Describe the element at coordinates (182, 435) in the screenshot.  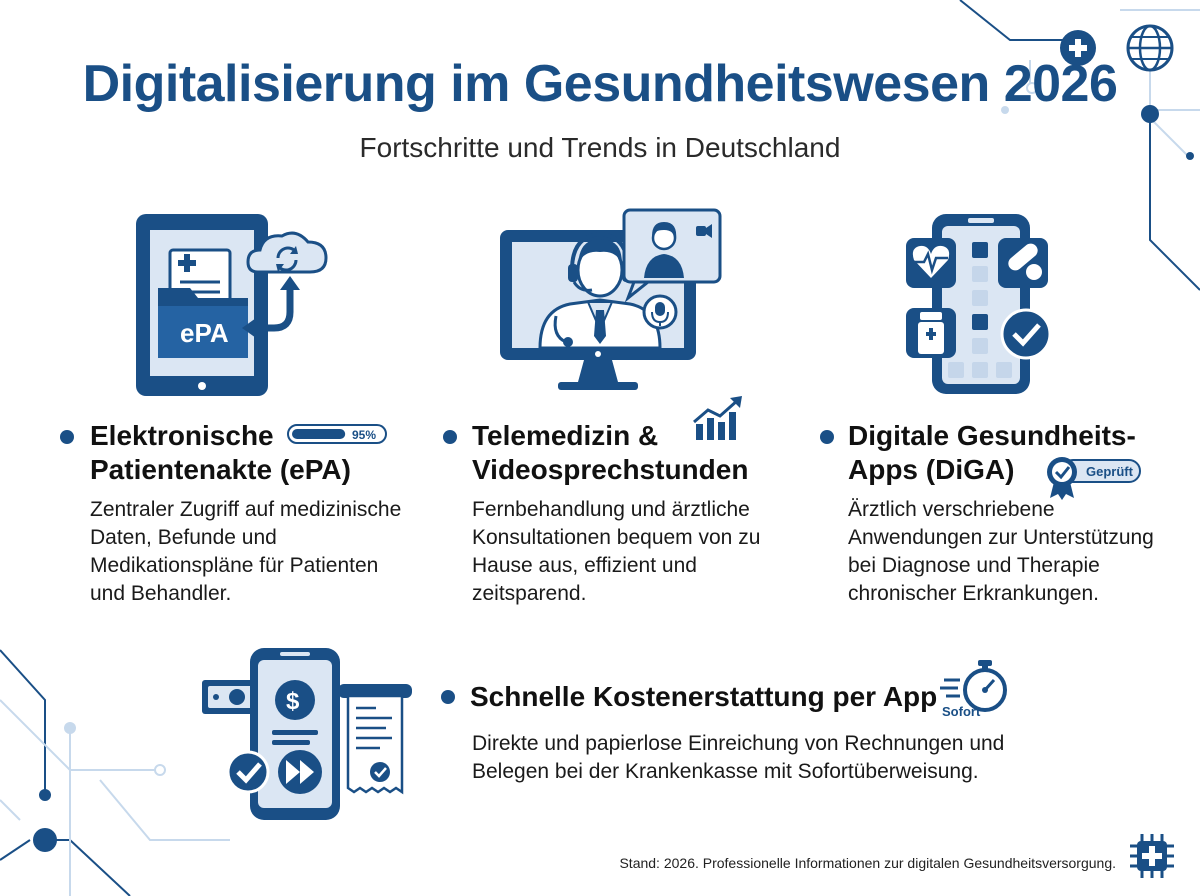
I see `section-epa-heading-line1: Elektronische` at that location.